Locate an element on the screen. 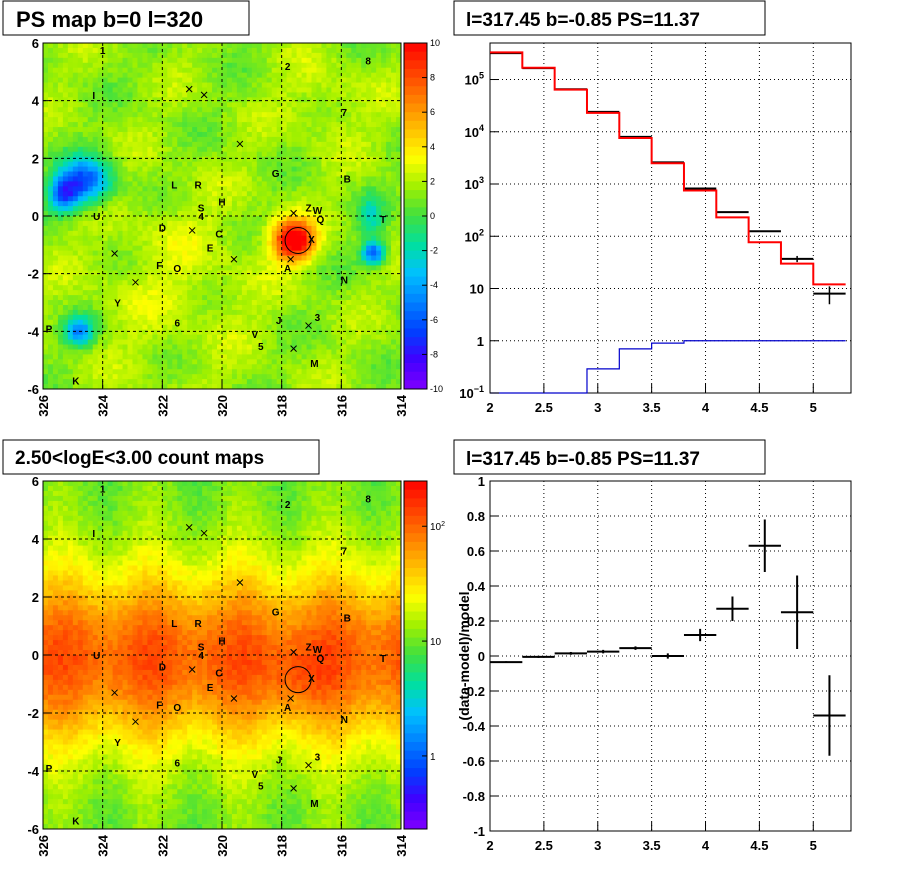 The width and height of the screenshot is (898, 875). residual-points is located at coordinates (668, 637).